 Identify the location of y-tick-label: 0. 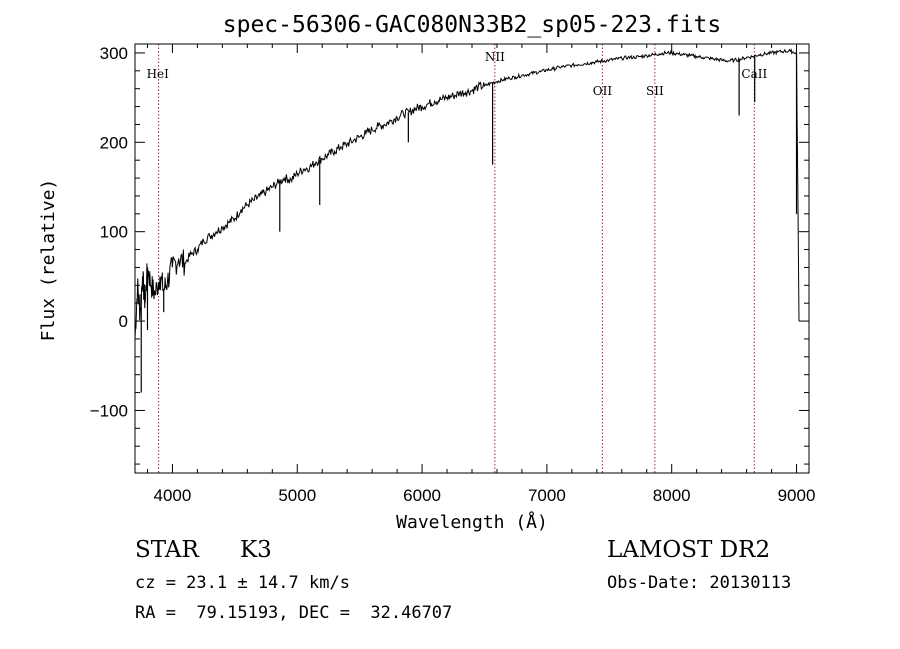
(123, 321).